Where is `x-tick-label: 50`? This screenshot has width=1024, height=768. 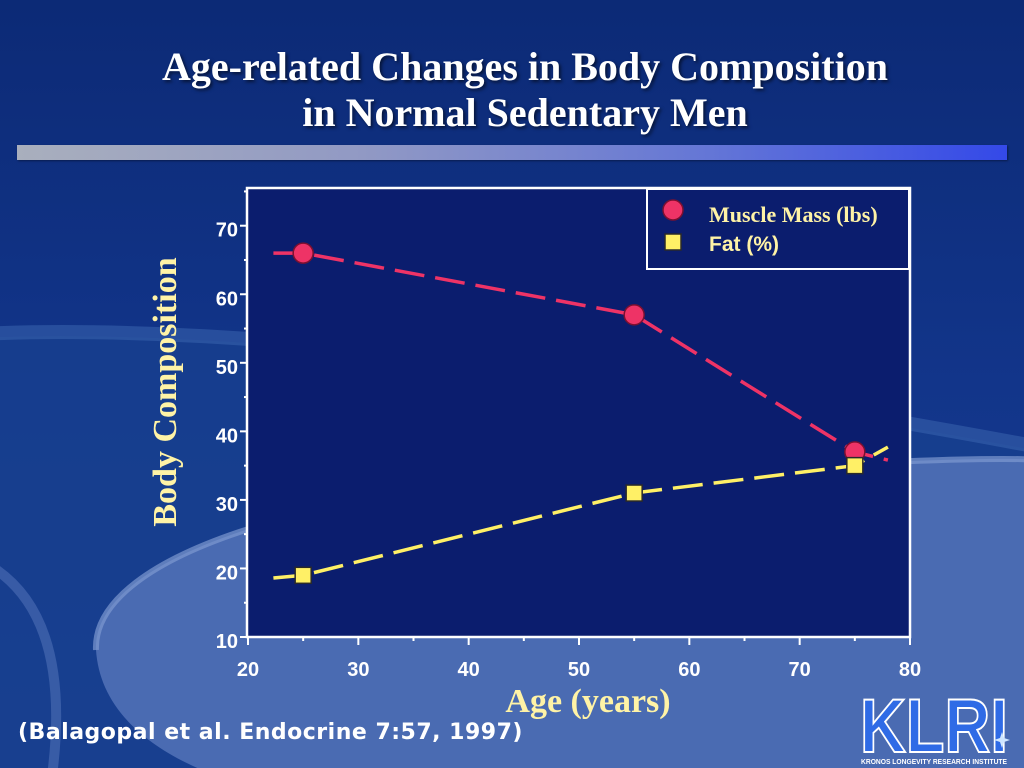 x-tick-label: 50 is located at coordinates (579, 670).